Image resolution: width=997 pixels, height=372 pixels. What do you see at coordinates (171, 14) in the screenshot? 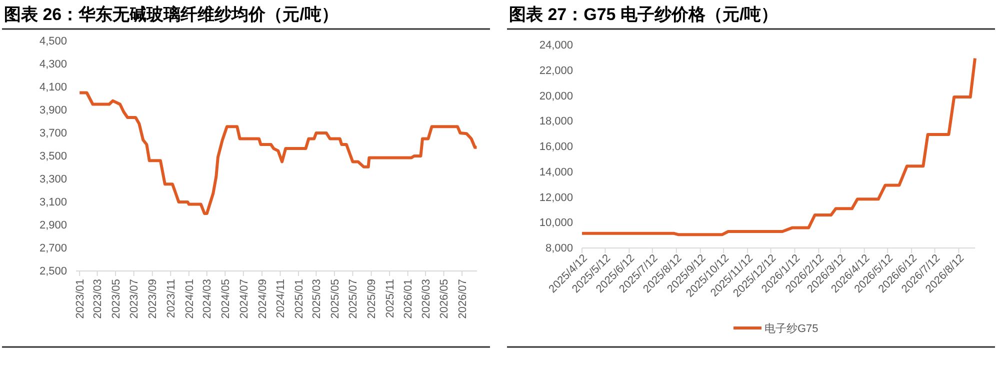
I see `chart-title: 图表 26：华东无碱玻璃纤维纱均价（元/吨）` at bounding box center [171, 14].